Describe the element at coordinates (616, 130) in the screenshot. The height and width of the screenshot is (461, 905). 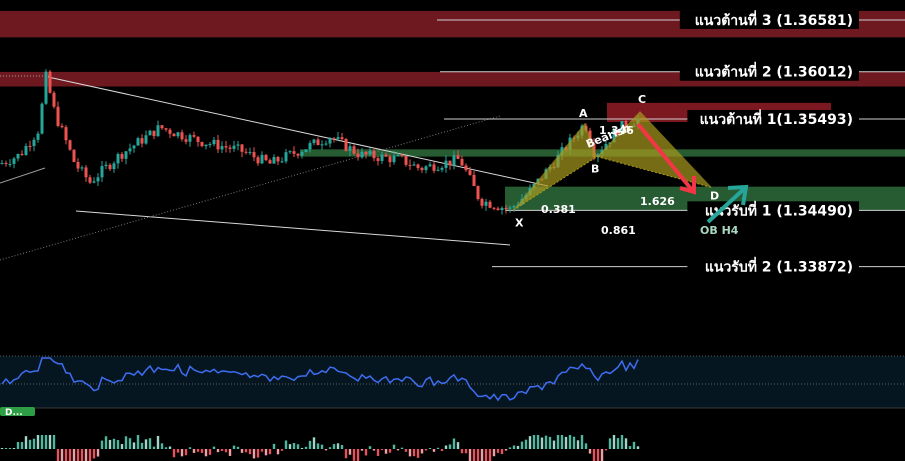
I see `ratio-abc: 1.346` at that location.